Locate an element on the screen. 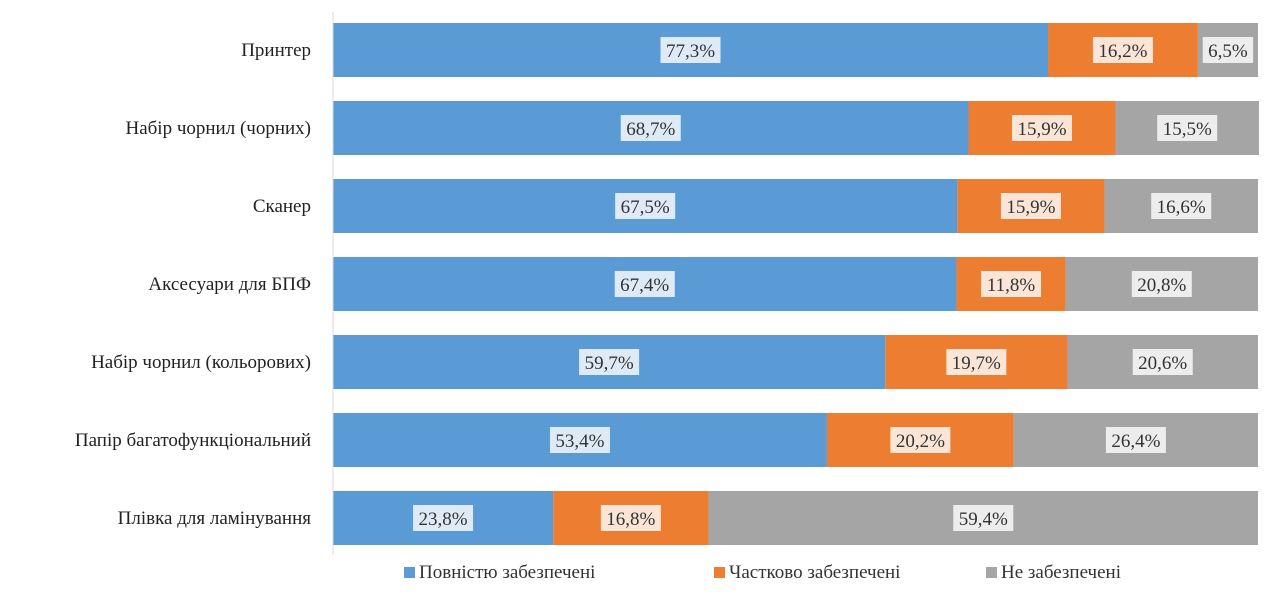 This screenshot has width=1264, height=594. category-label: Папір багатофункціональний is located at coordinates (193, 440).